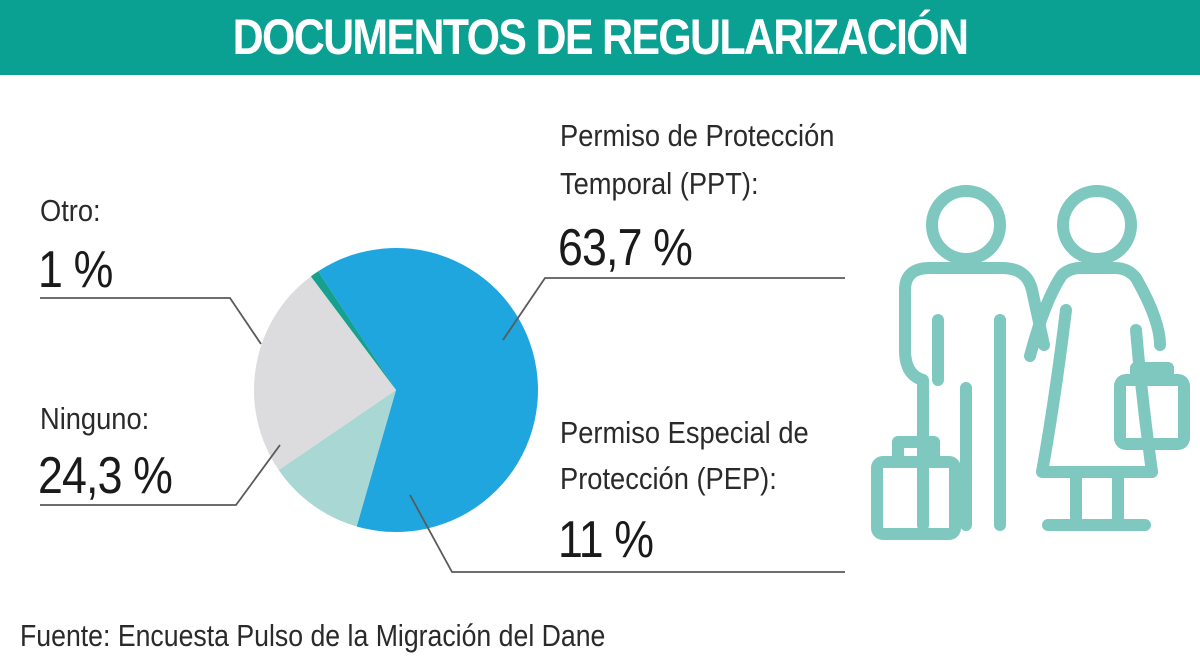  Describe the element at coordinates (151, 321) in the screenshot. I see `leader-line-otro` at that location.